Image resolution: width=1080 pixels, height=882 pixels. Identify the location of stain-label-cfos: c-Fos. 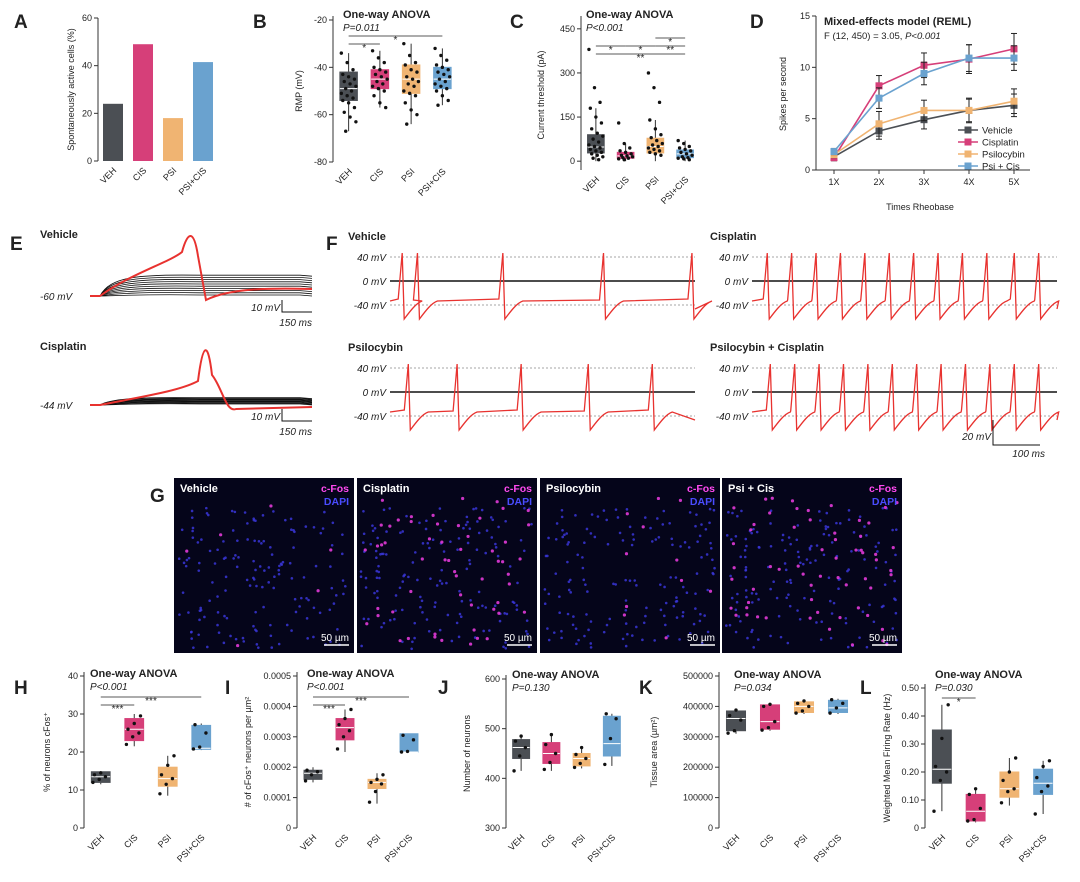
(701, 489).